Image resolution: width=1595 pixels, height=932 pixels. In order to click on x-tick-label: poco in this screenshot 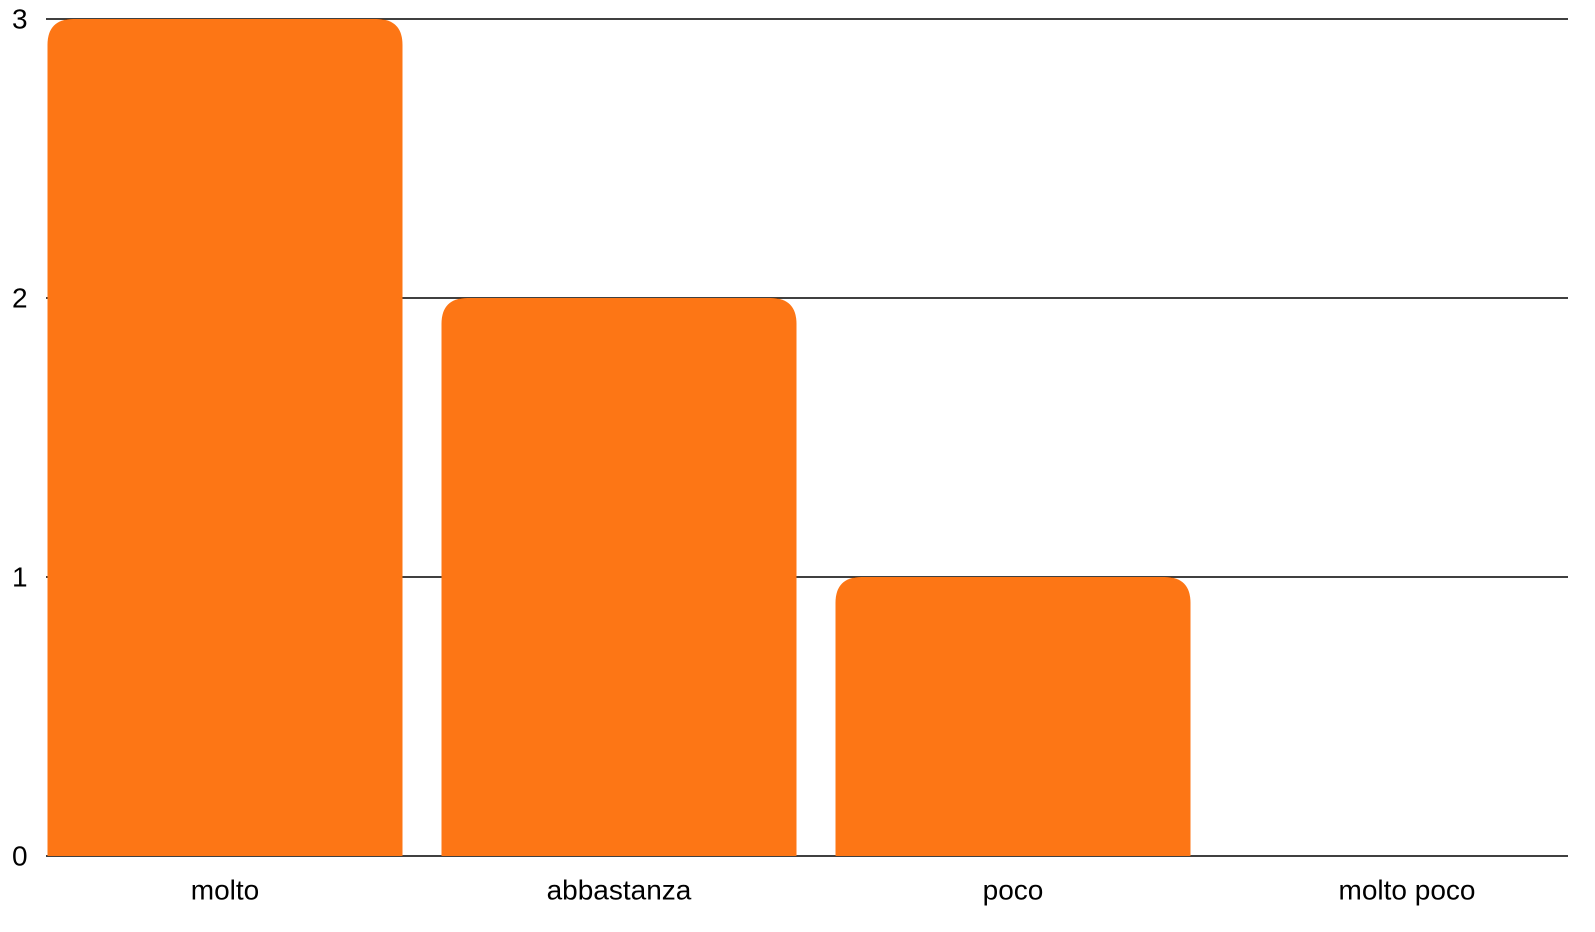, I will do `click(1013, 889)`.